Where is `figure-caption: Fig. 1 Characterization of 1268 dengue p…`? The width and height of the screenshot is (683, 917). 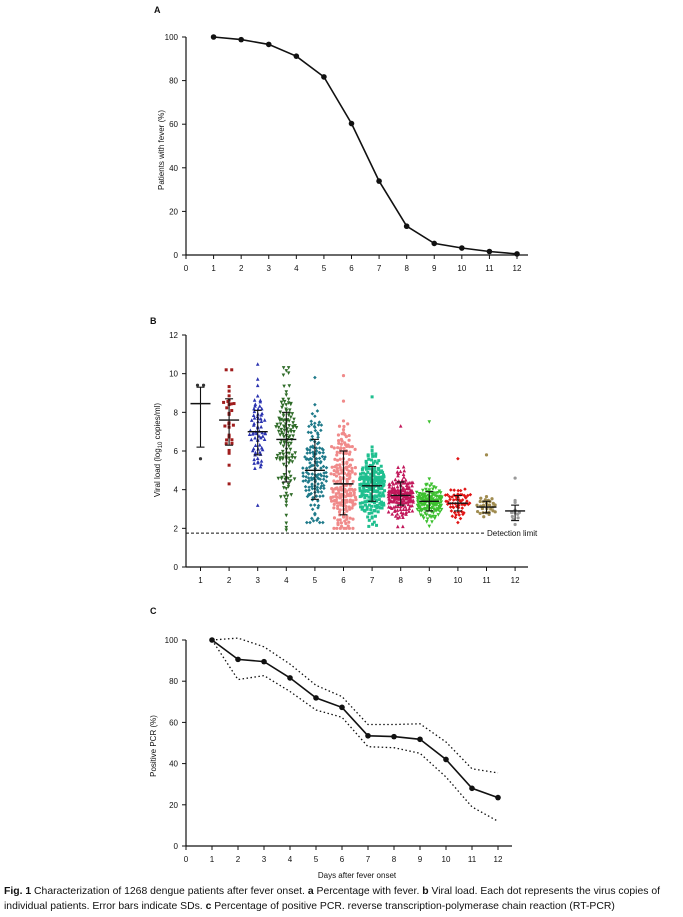
figure-caption: Fig. 1 Characterization of 1268 dengue p… is located at coordinates (342, 899).